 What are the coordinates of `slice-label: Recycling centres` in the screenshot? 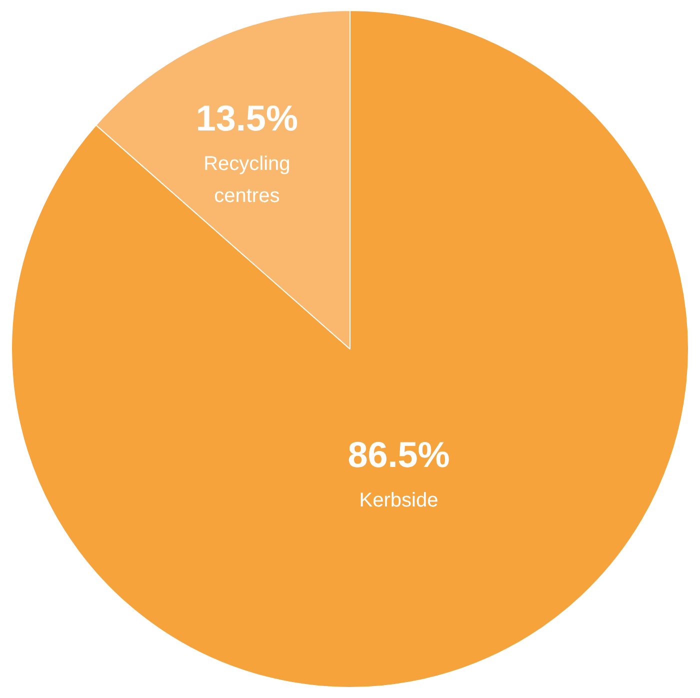 It's located at (247, 180).